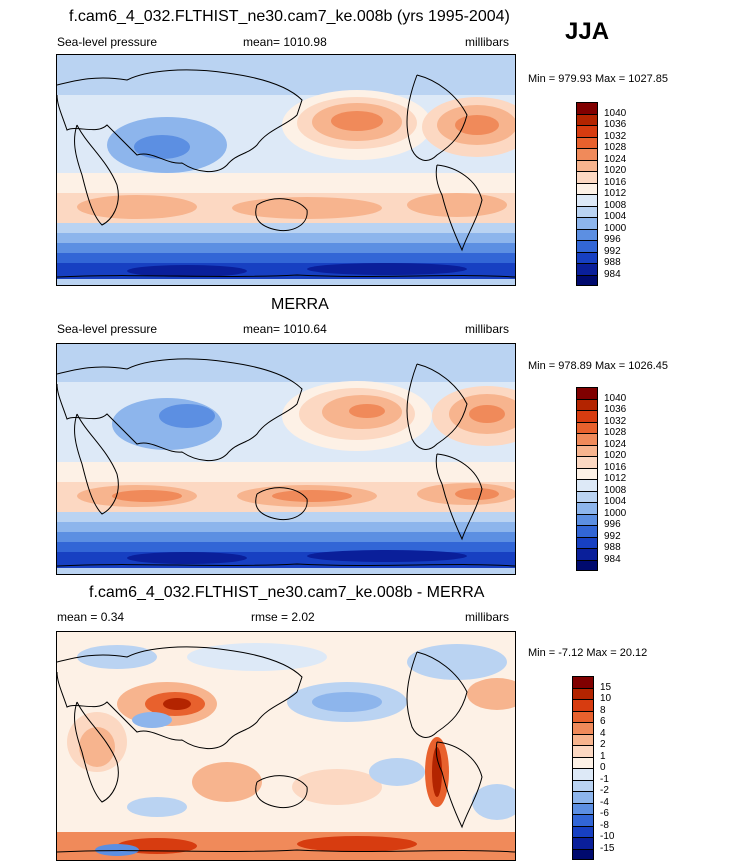  What do you see at coordinates (300, 304) in the screenshot?
I see `panel-2-title: MERRA` at bounding box center [300, 304].